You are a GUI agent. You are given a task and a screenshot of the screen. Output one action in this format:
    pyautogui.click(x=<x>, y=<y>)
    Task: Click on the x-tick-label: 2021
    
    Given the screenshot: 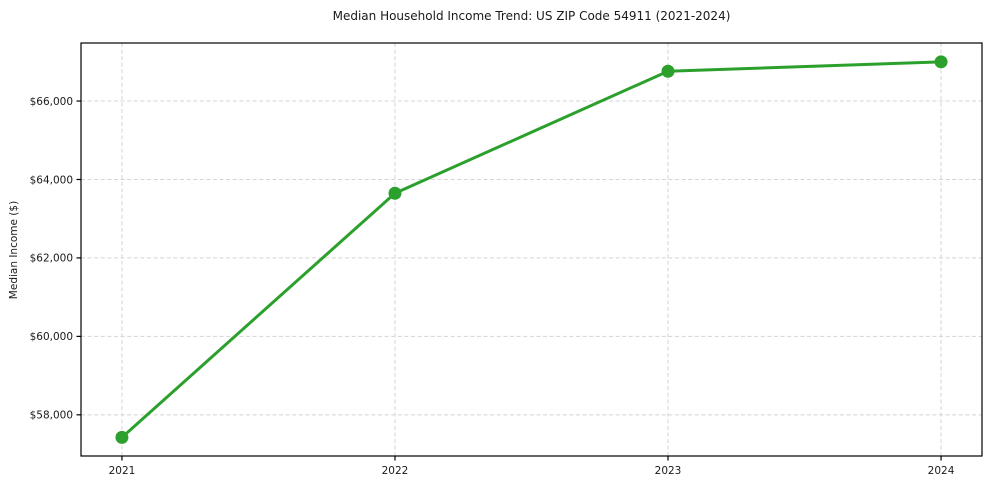 What is the action you would take?
    pyautogui.click(x=122, y=471)
    